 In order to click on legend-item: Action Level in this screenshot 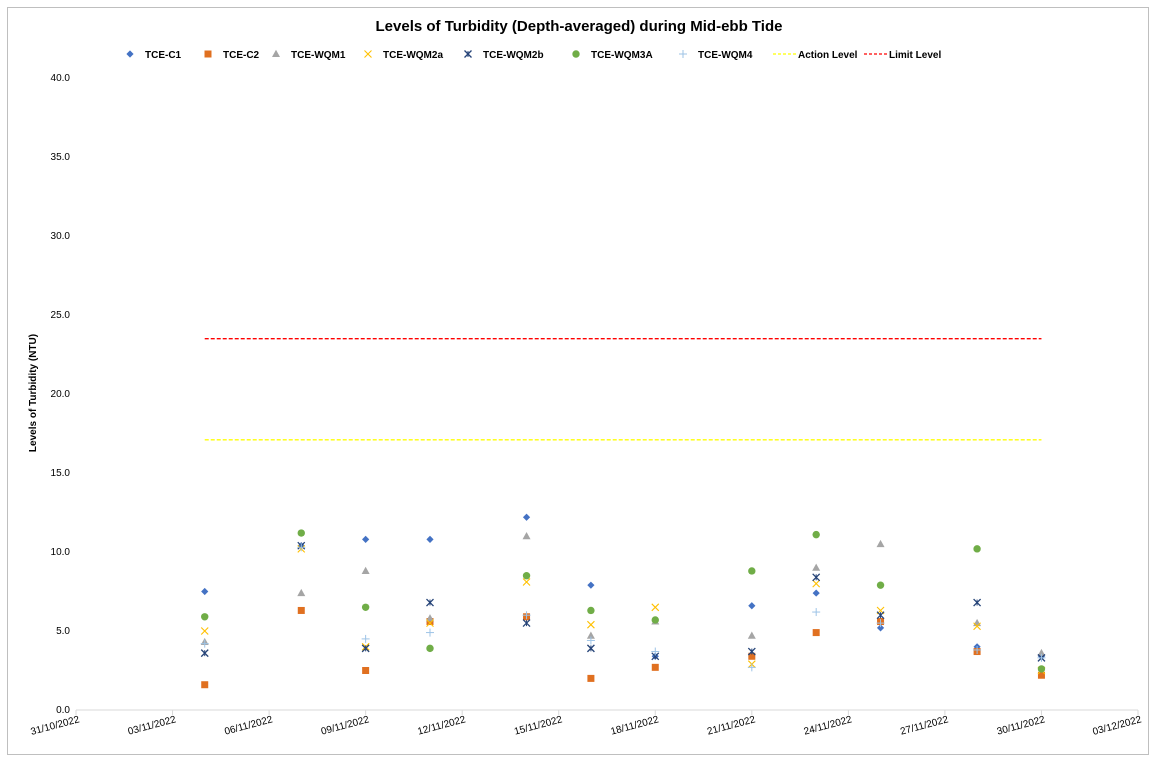, I will do `click(815, 55)`.